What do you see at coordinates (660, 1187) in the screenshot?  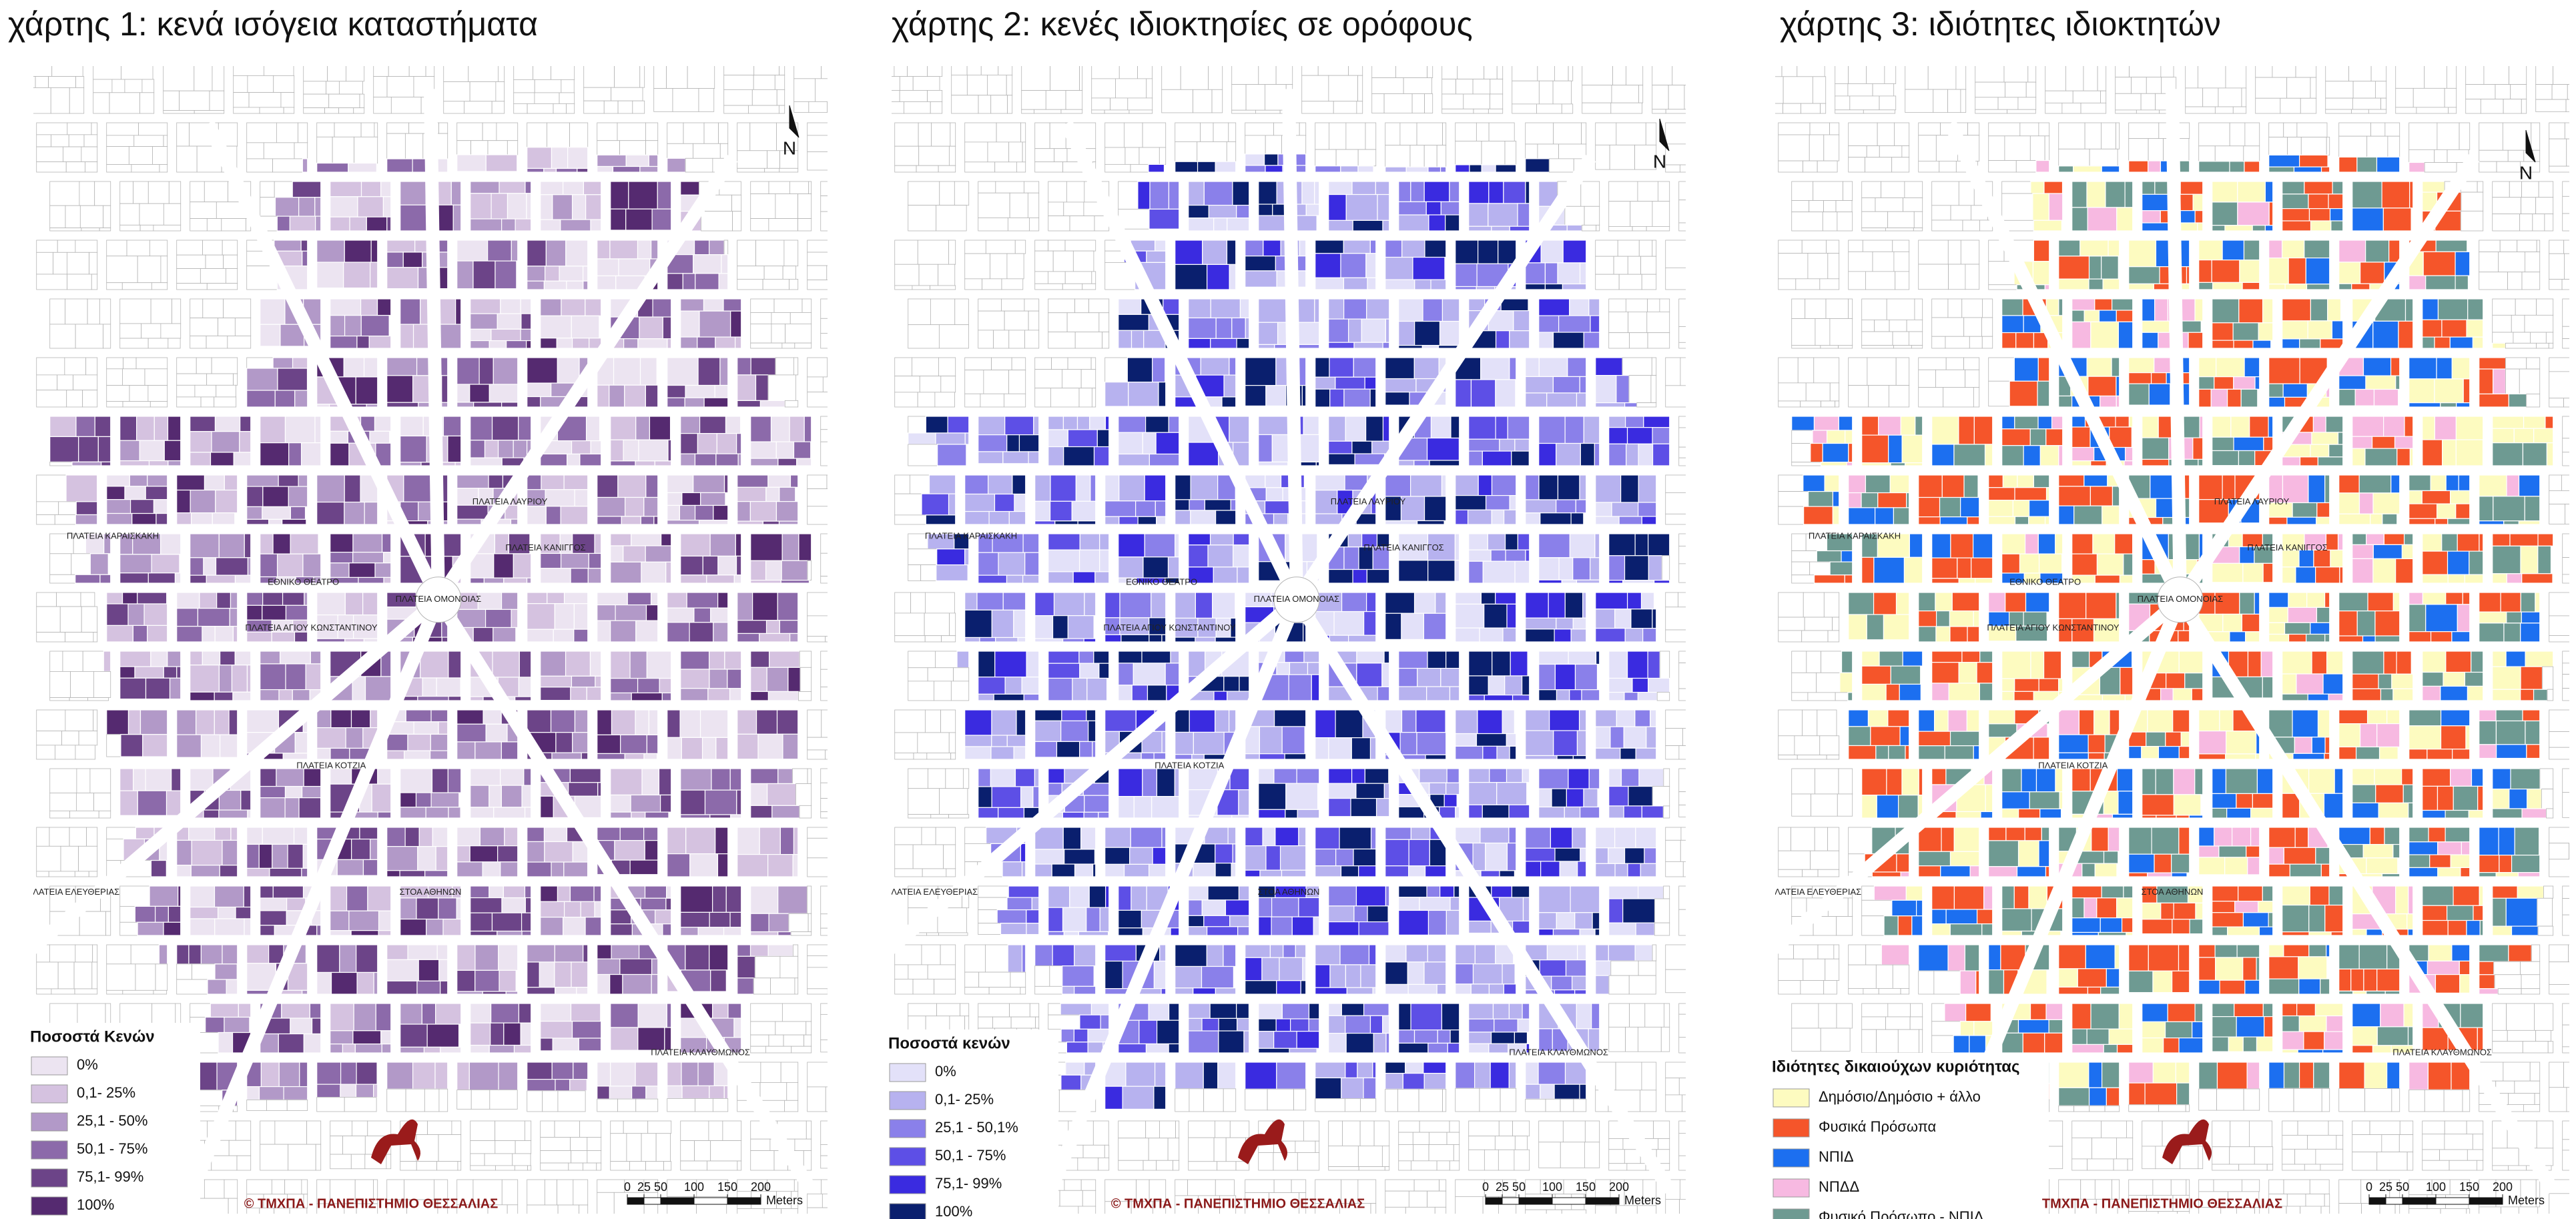 I see `scale-label: 50` at bounding box center [660, 1187].